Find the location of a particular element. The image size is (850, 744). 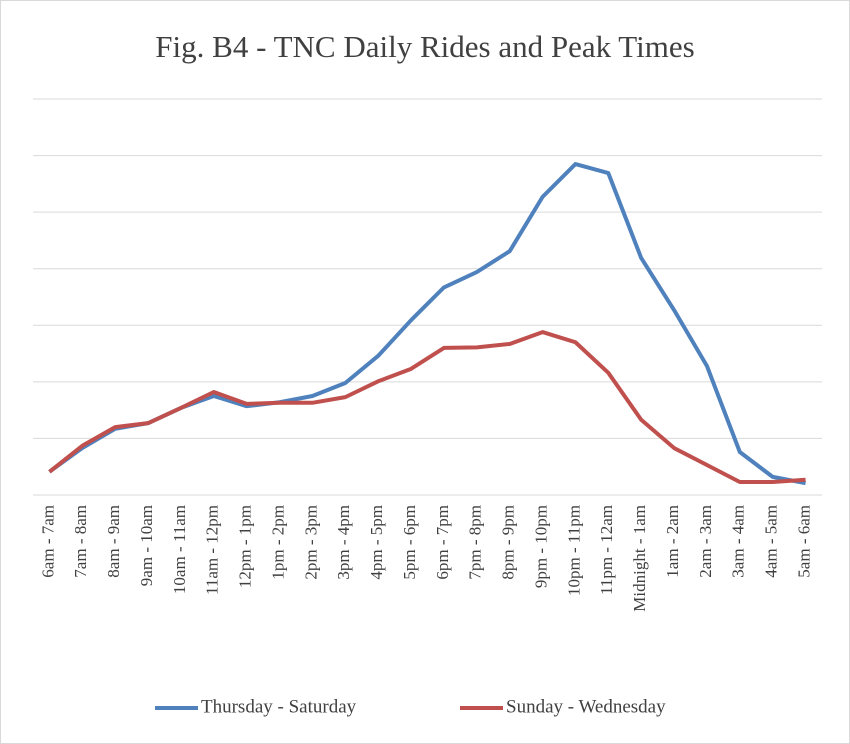

x-tick-label: 9am - 10am is located at coordinates (146, 545).